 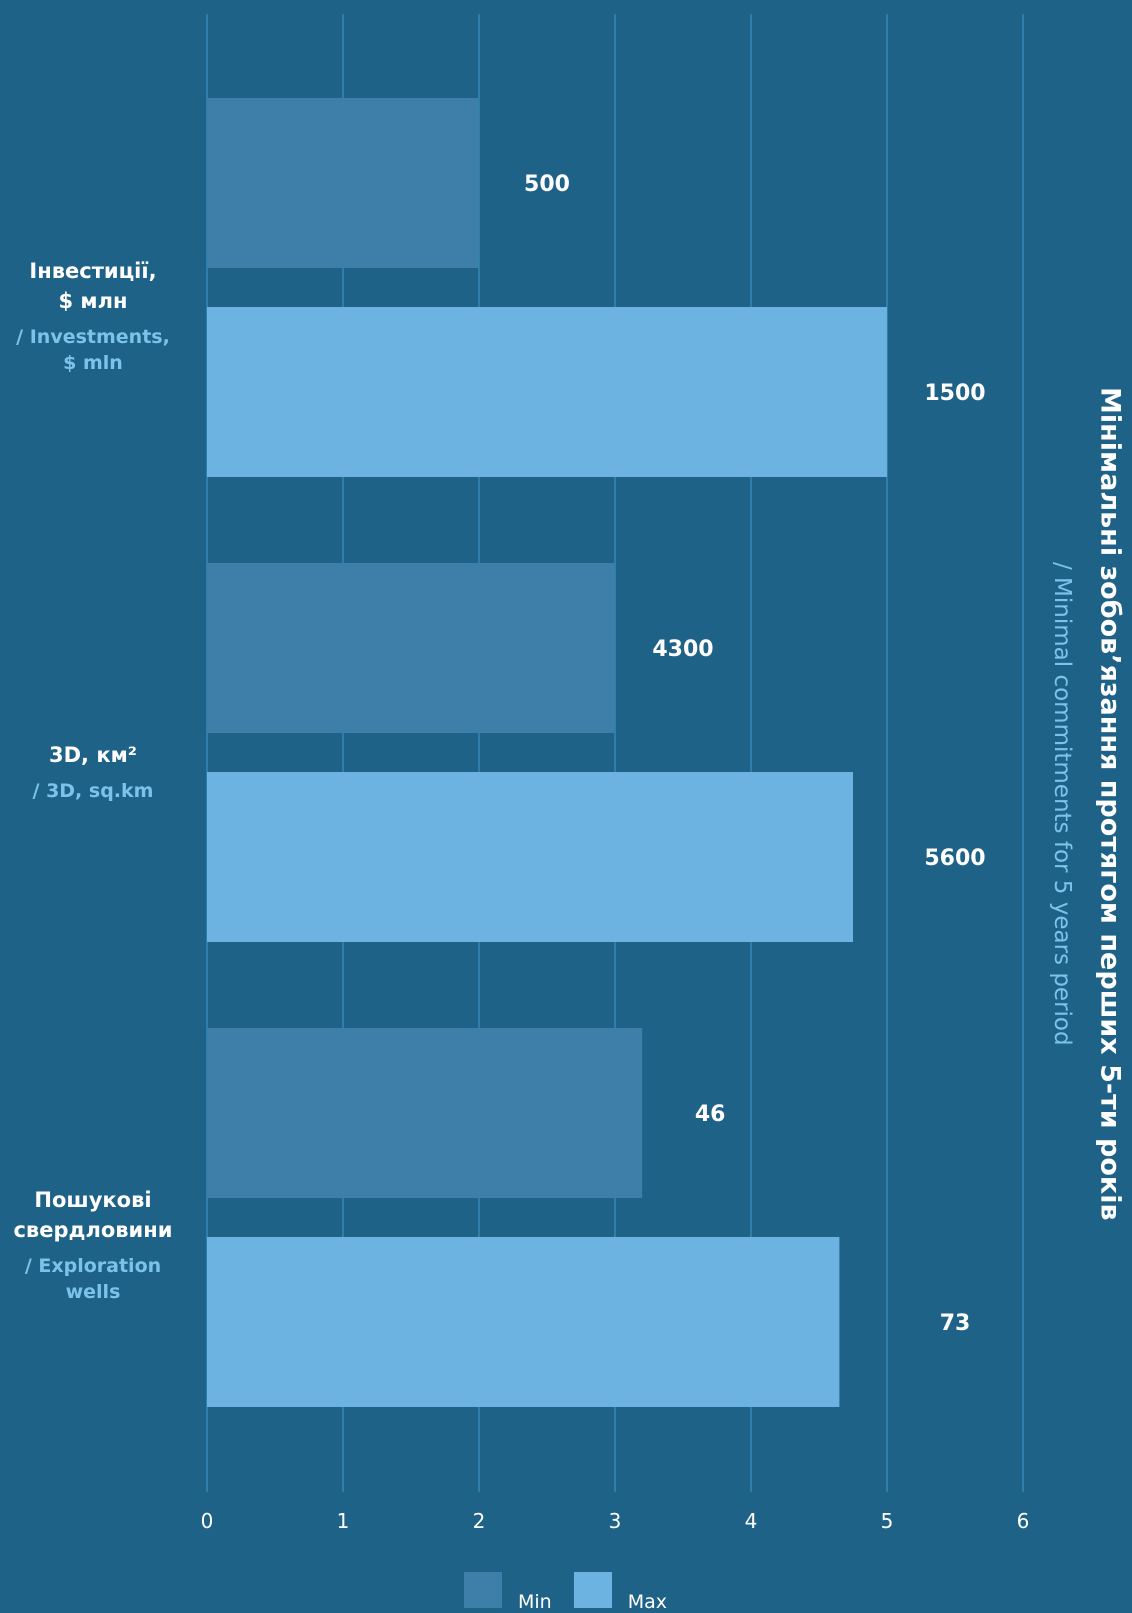 What do you see at coordinates (620, 1592) in the screenshot?
I see `legend-item-max: Max` at bounding box center [620, 1592].